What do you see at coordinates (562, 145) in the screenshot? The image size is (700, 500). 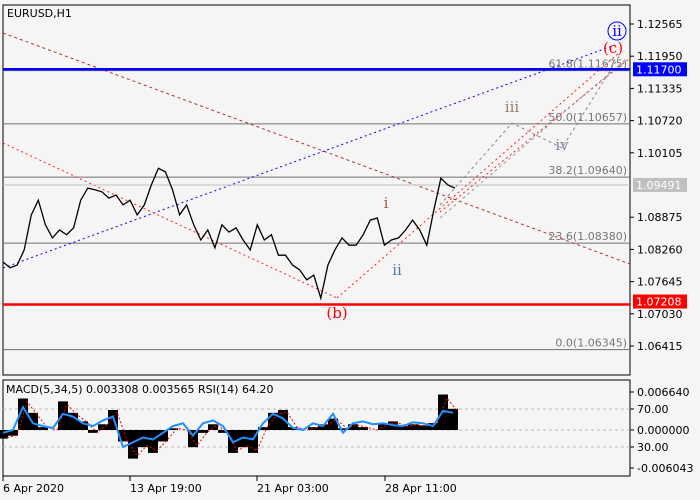 I see `wave-label: iv` at bounding box center [562, 145].